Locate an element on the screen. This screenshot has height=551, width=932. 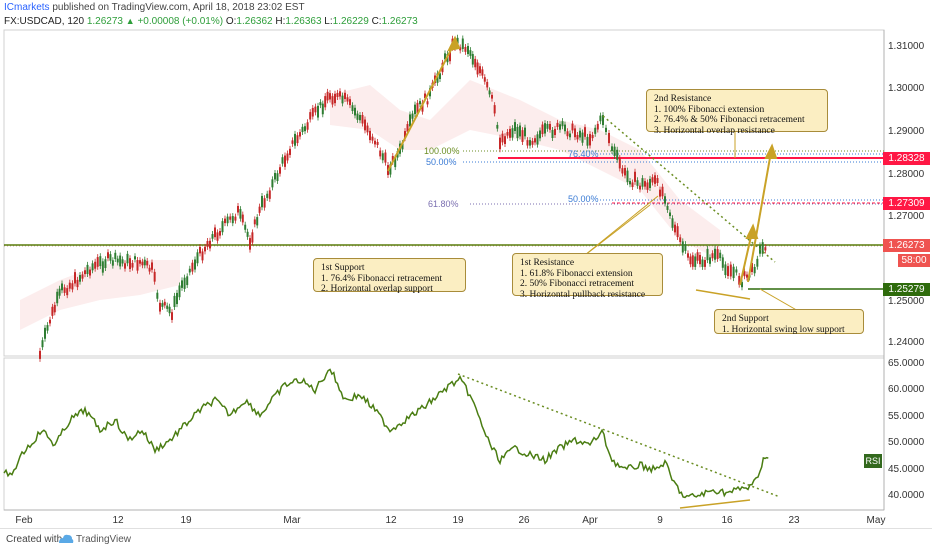
rsi-axis-label: 40.0000 is located at coordinates (906, 495).